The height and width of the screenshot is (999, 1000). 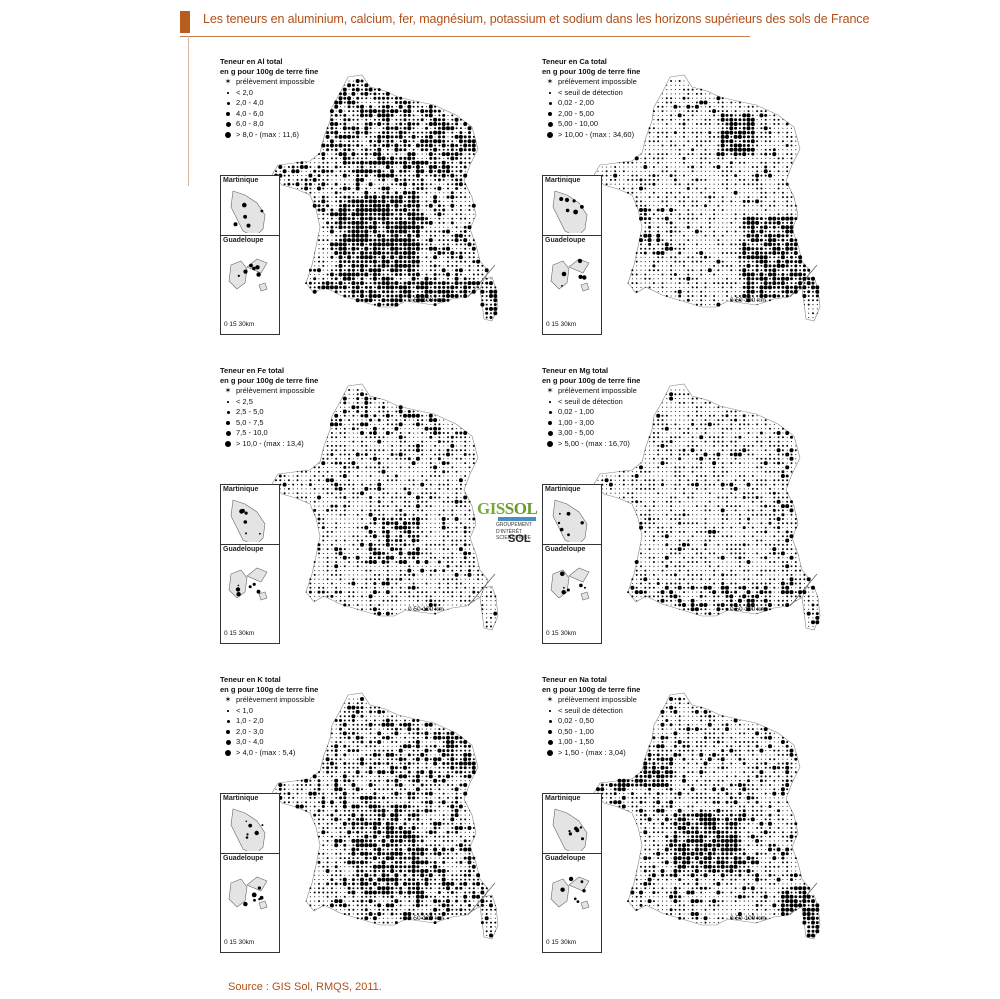 What do you see at coordinates (295, 124) in the screenshot?
I see `legend-item: 6,0 - 8,0` at bounding box center [295, 124].